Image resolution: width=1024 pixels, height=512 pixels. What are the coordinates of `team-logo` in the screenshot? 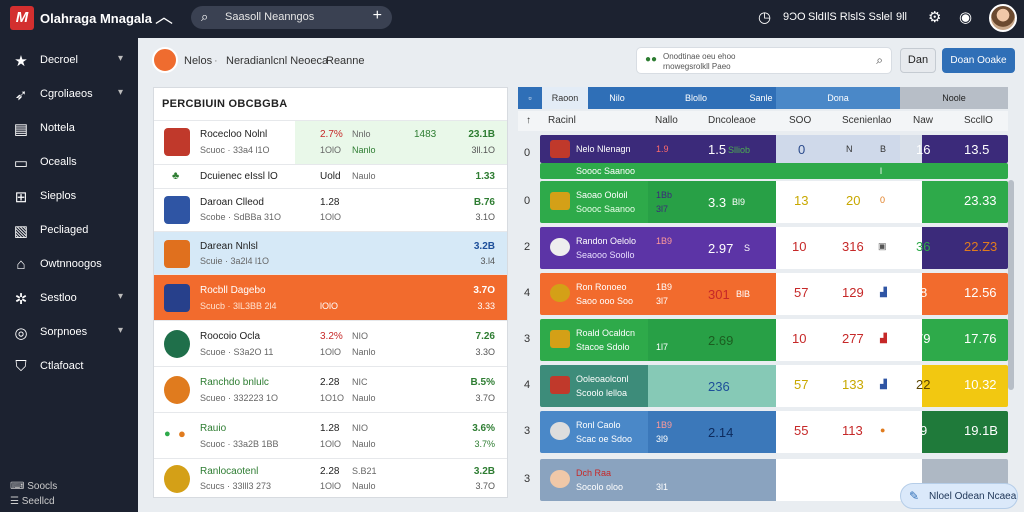 It's located at (165, 60).